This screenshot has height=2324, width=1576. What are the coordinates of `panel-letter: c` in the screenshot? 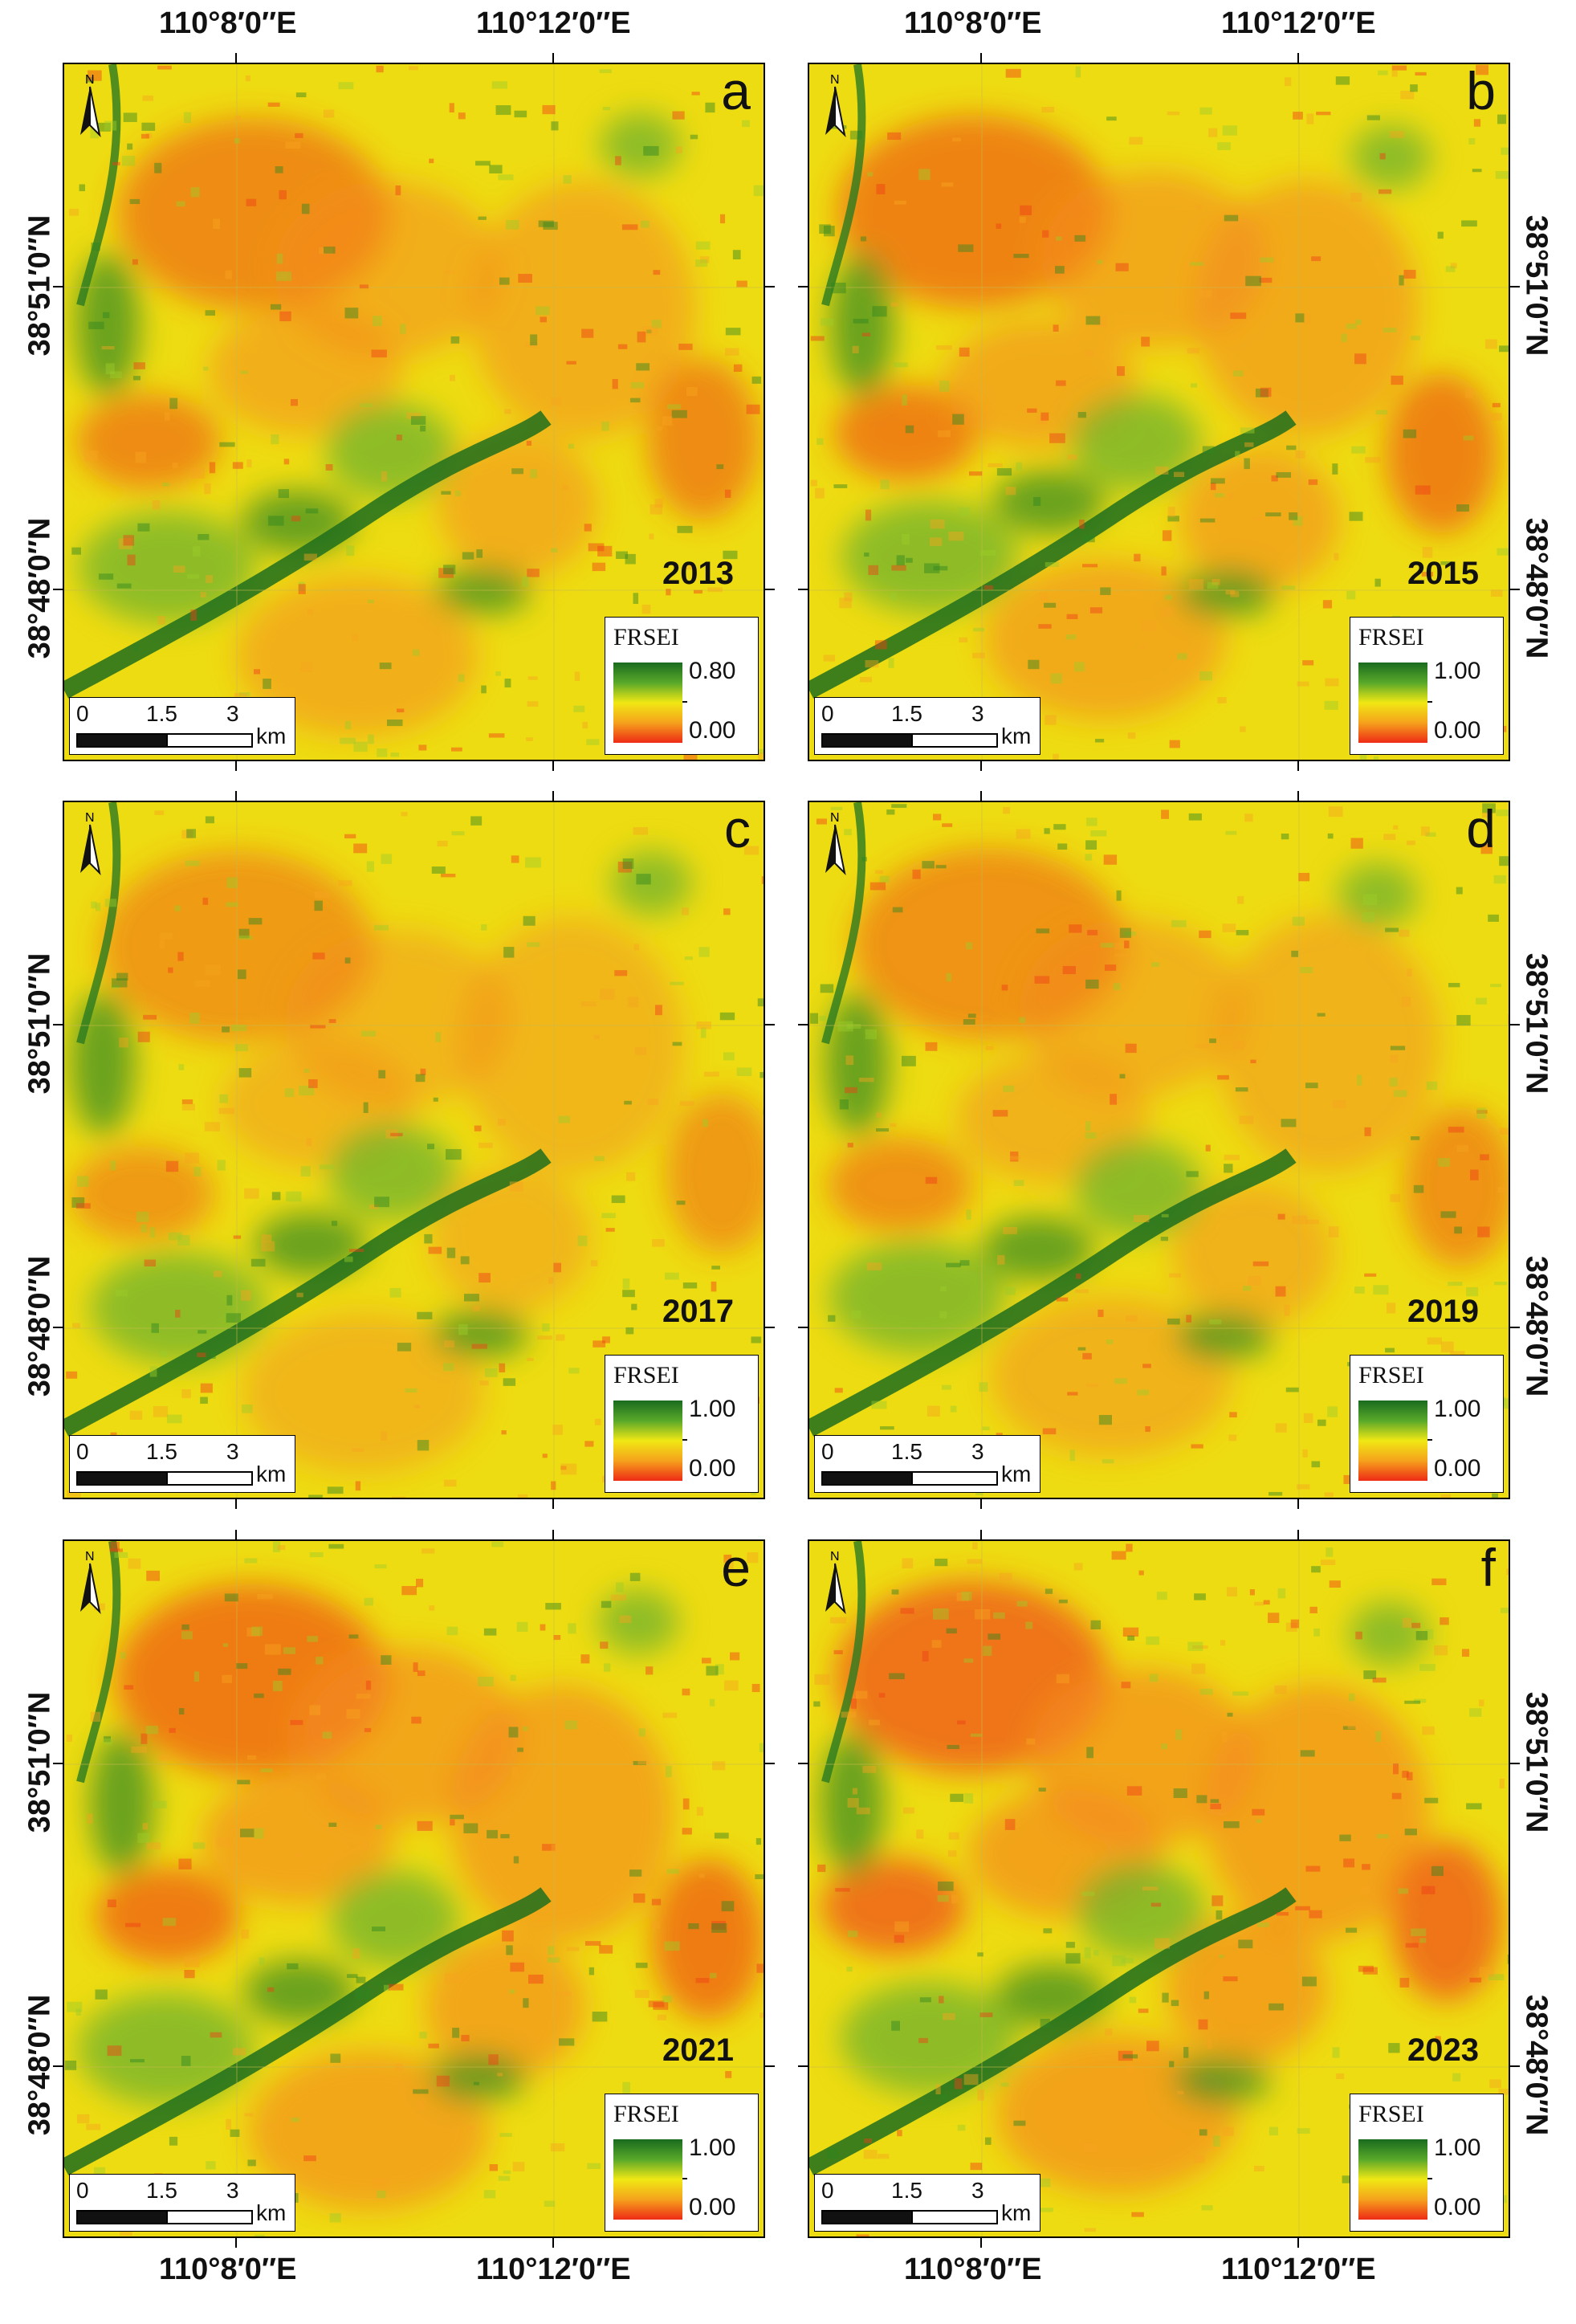 It's located at (737, 830).